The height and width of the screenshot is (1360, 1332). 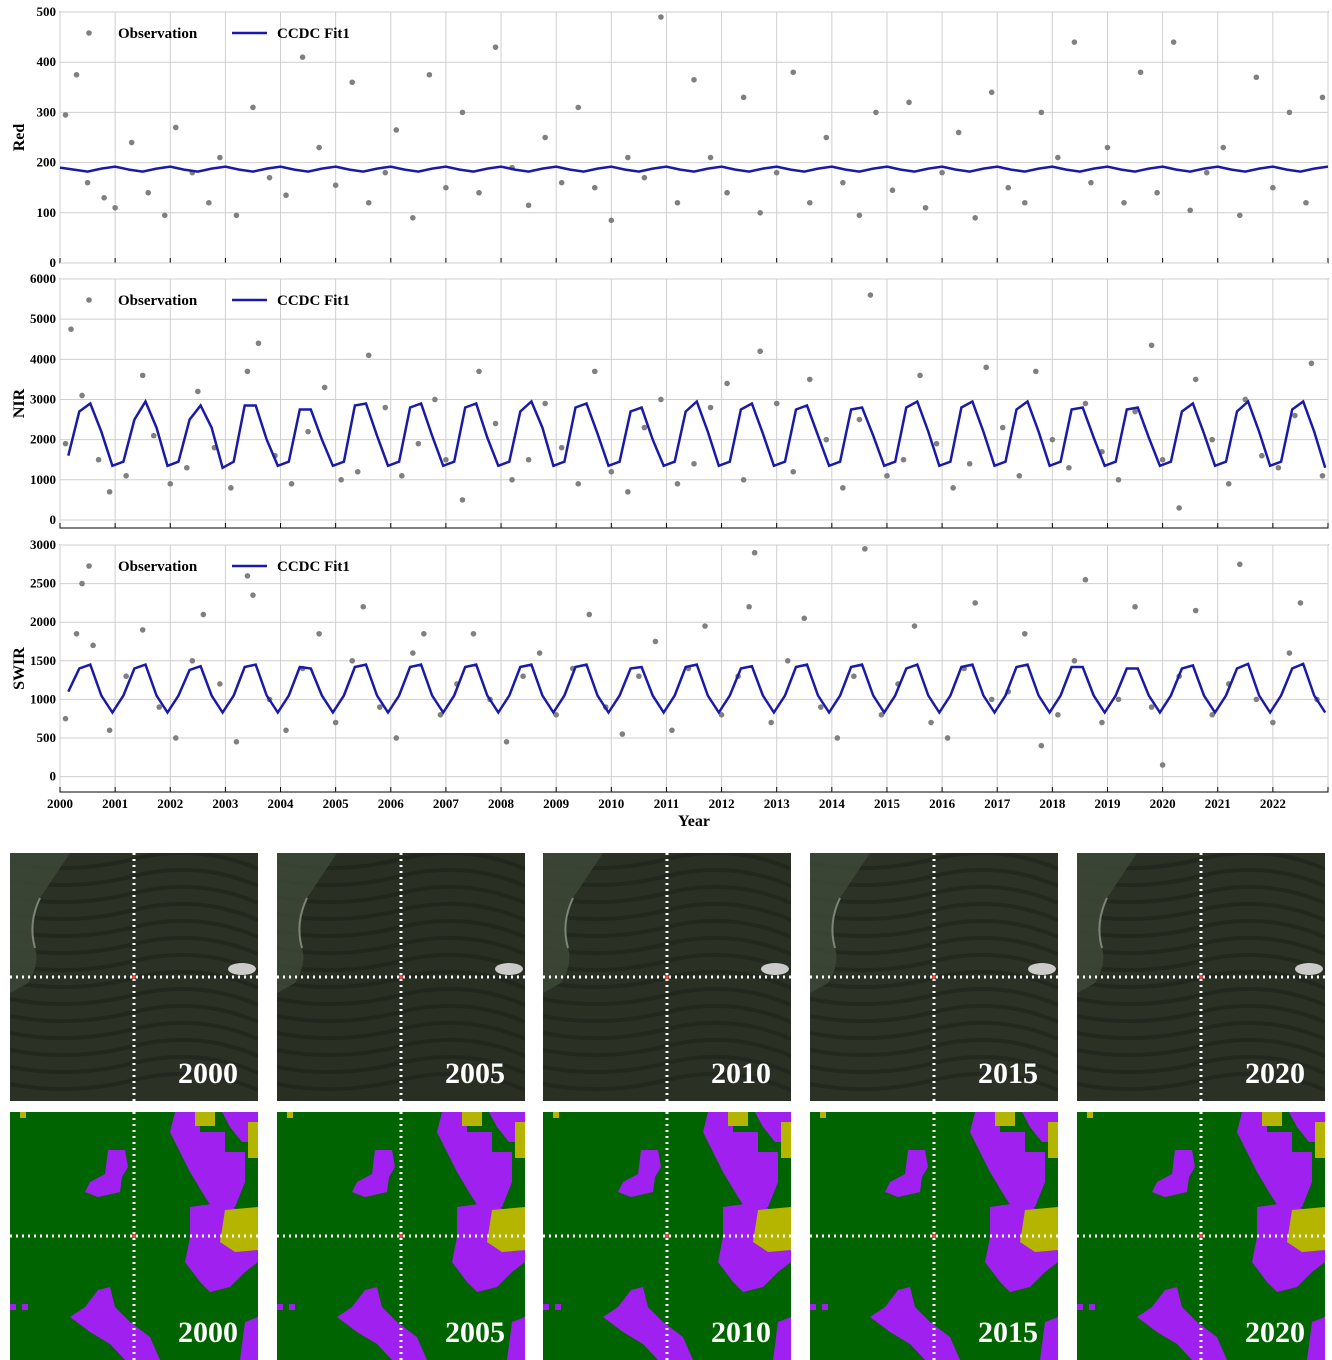 I want to click on y-tick-label: 6000, so click(x=43, y=278).